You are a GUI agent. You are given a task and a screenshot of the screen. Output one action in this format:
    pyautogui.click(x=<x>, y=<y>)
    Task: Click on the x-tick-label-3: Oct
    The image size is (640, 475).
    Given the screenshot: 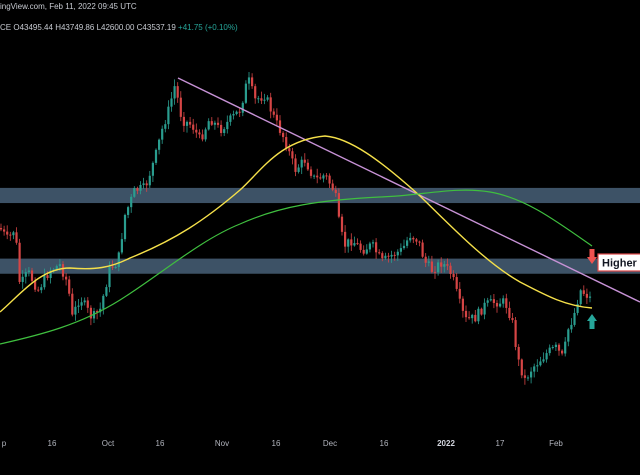 What is the action you would take?
    pyautogui.click(x=108, y=443)
    